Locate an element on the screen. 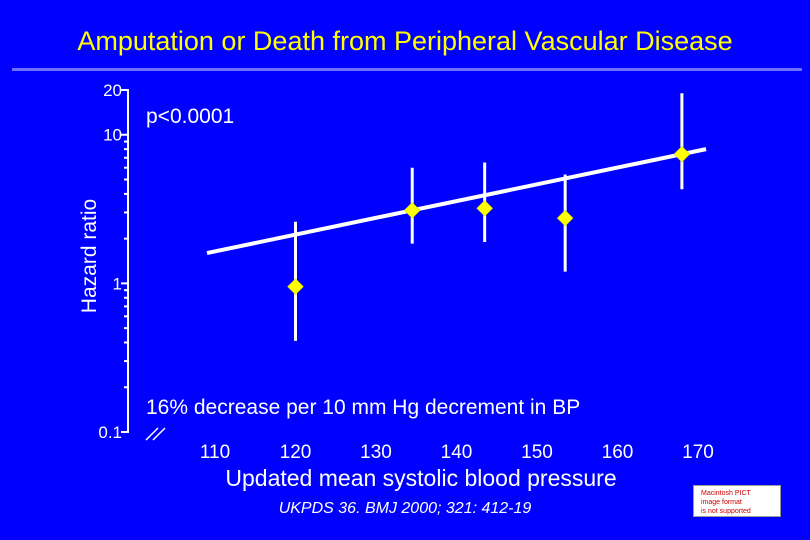 This screenshot has height=540, width=810. y-tick-label: 1 is located at coordinates (117, 283).